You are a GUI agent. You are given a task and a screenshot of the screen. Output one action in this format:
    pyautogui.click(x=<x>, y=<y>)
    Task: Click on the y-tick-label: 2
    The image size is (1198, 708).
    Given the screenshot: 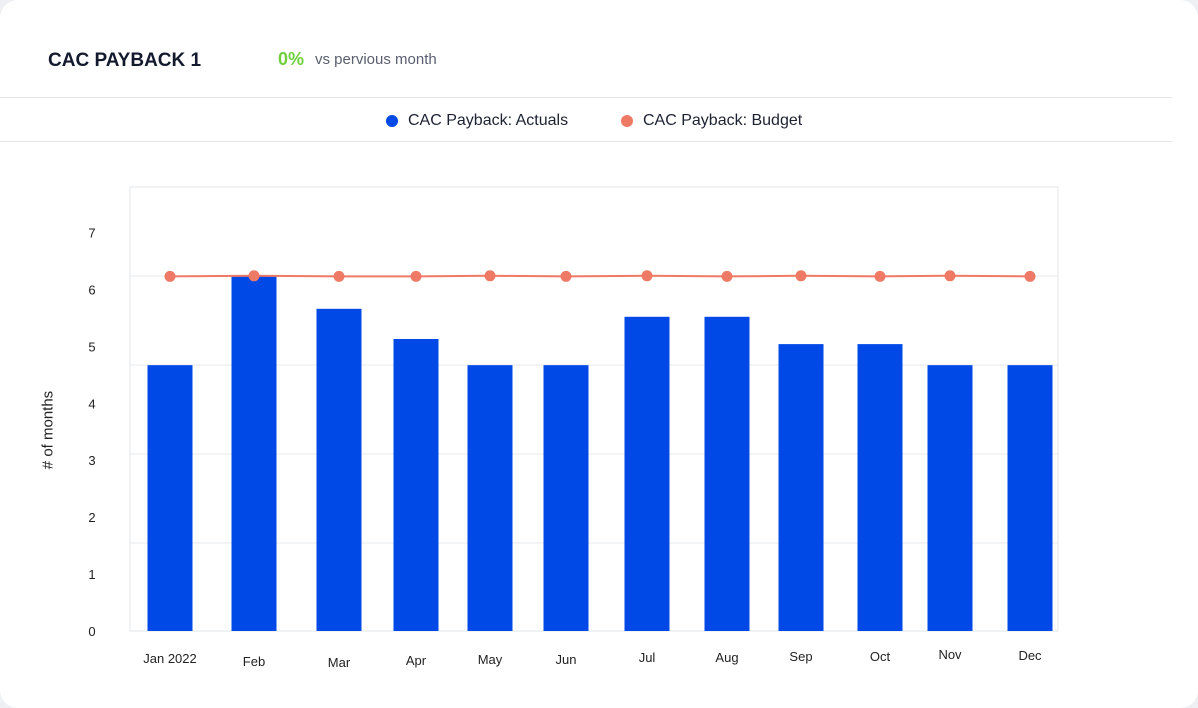 What is the action you would take?
    pyautogui.click(x=91, y=517)
    